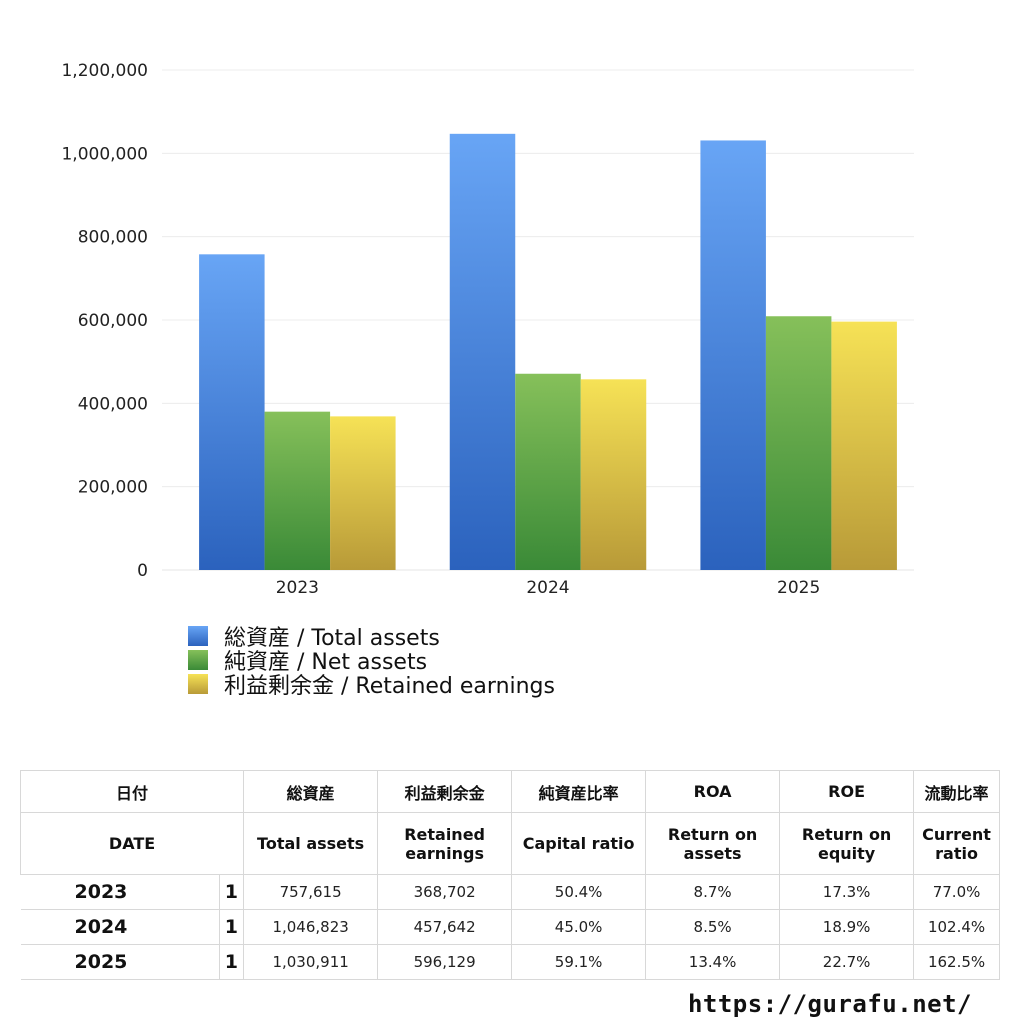  Describe the element at coordinates (445, 791) in the screenshot. I see `header-retained-jp: 利益剰余金` at that location.